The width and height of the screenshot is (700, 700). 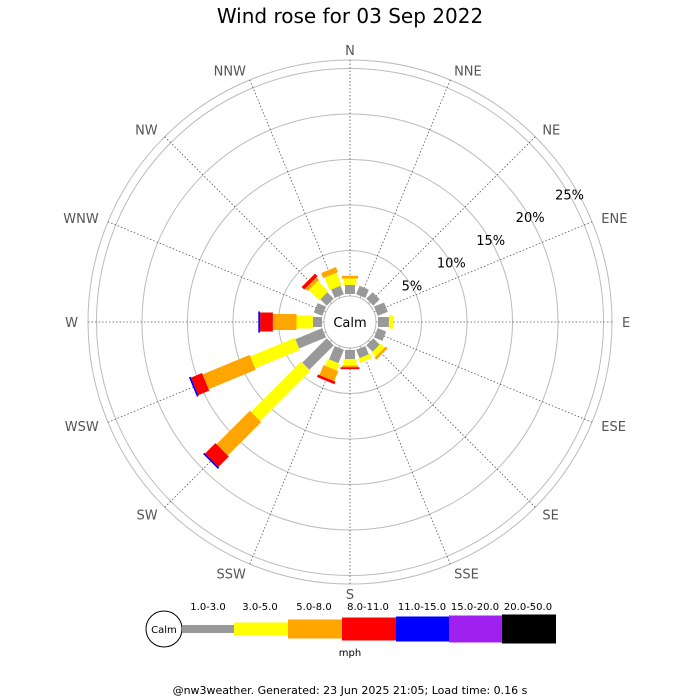 What do you see at coordinates (483, 267) in the screenshot?
I see `spoke-ene` at bounding box center [483, 267].